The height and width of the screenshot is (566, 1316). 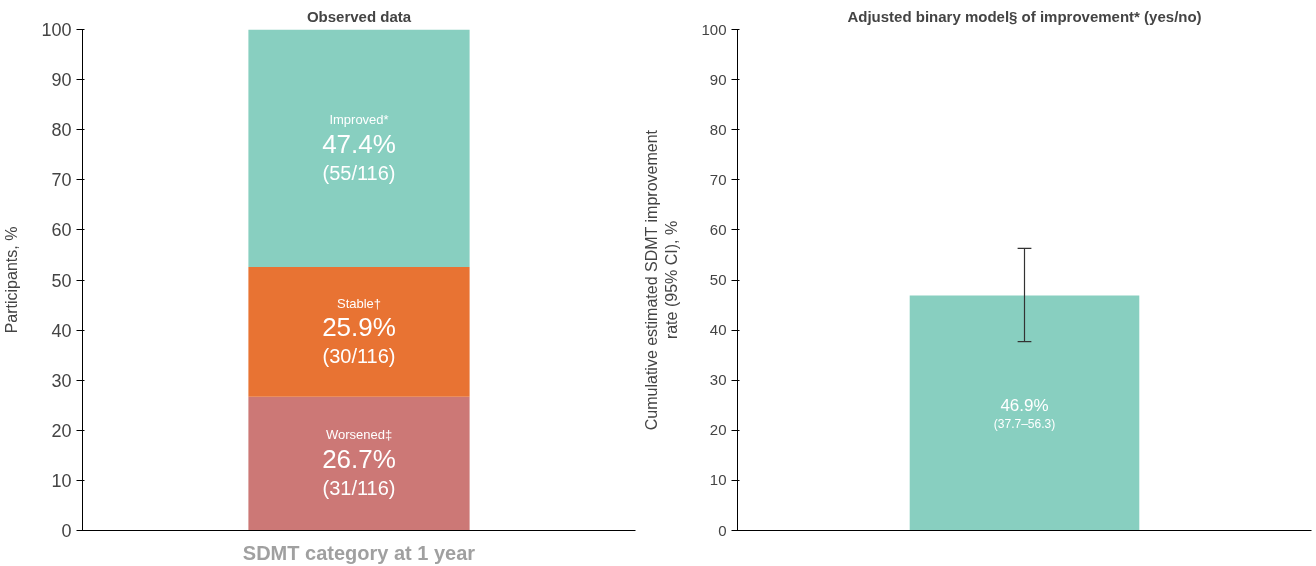 I want to click on data-label: 26.7% (31/116), so click(x=359, y=471).